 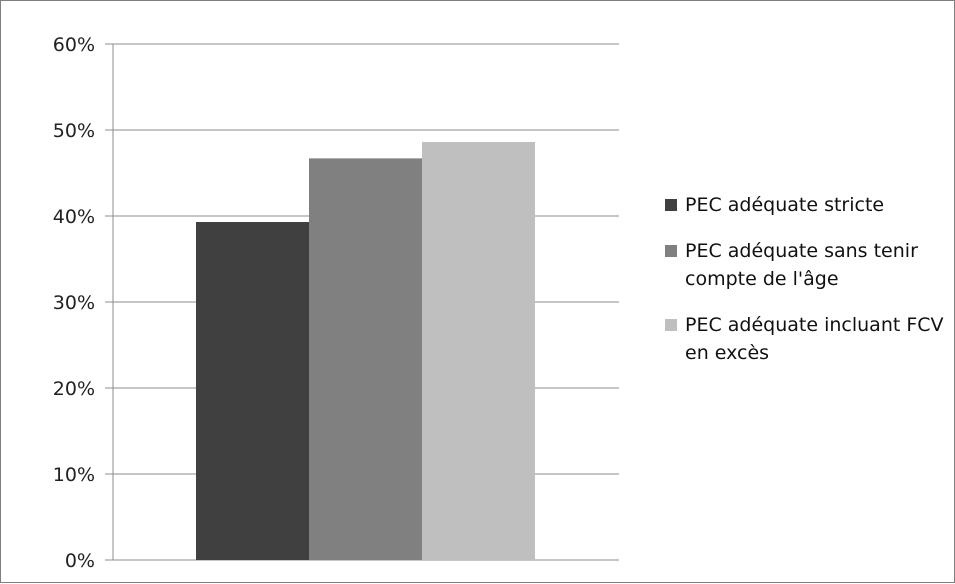 I want to click on y-tick-label-5: 50%, so click(x=74, y=131).